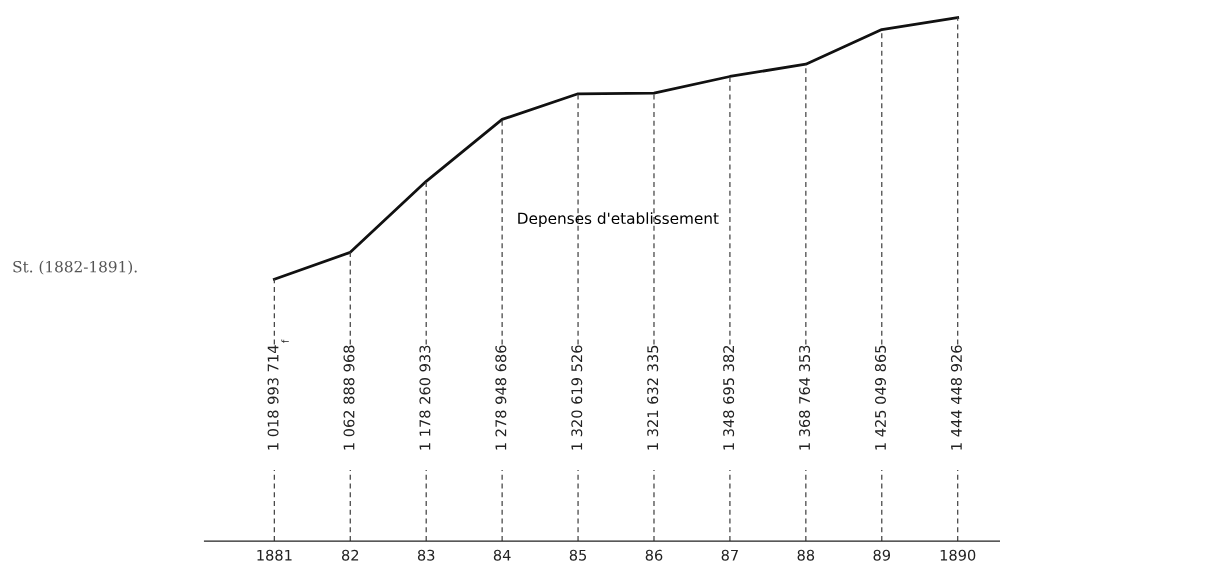 This screenshot has height=572, width=1210. Describe the element at coordinates (426, 555) in the screenshot. I see `x-tick-label: 83` at that location.